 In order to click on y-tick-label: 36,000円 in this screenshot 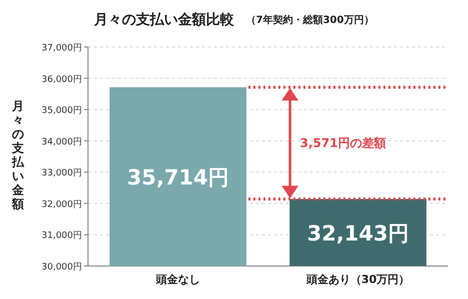, I will do `click(62, 79)`.